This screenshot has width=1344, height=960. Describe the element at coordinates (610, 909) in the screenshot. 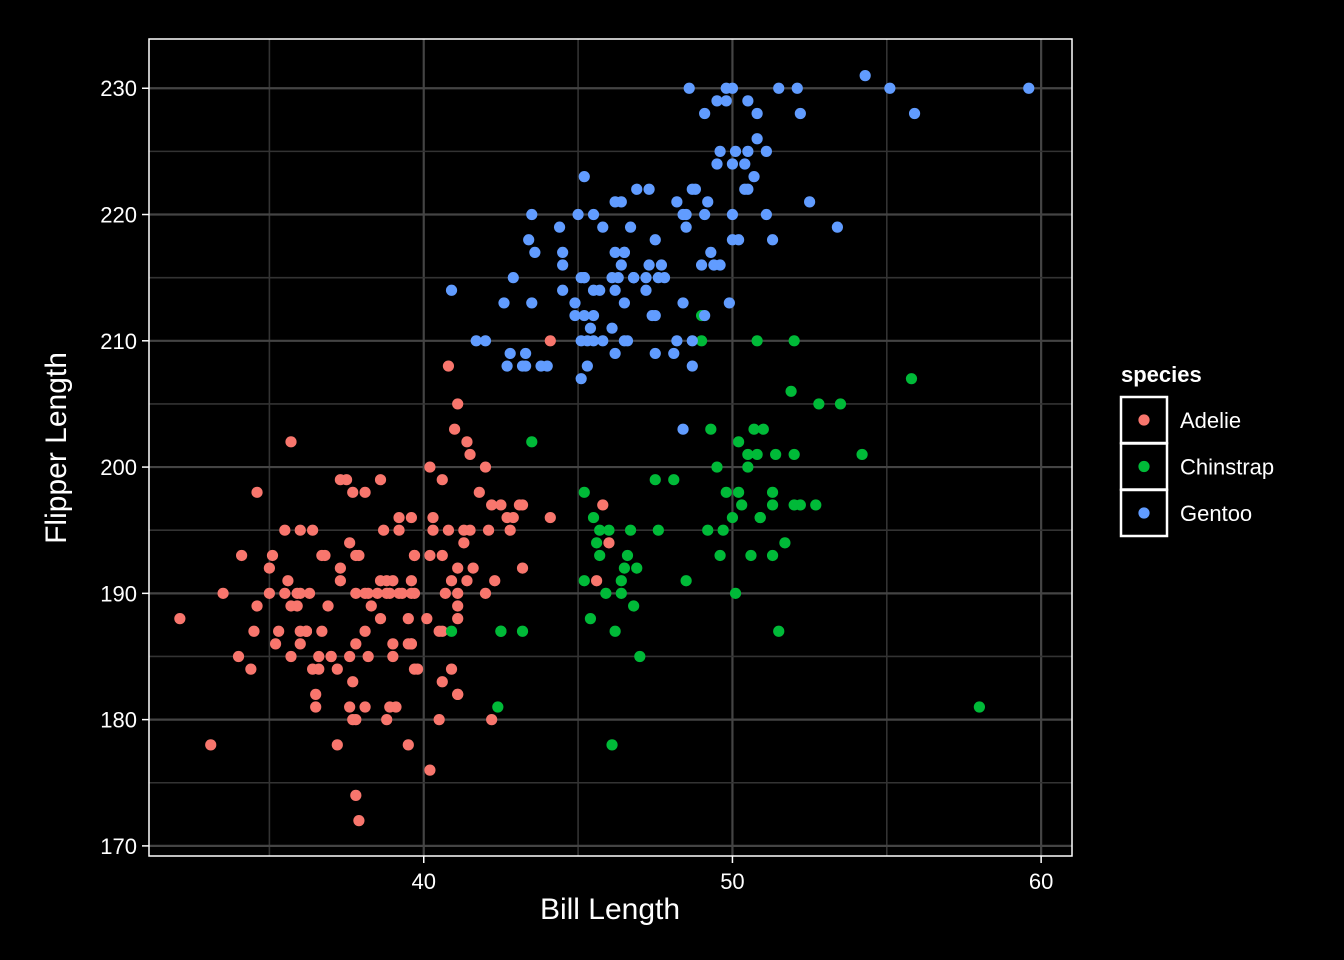

I see `x-axis-title: Bill Length` at that location.